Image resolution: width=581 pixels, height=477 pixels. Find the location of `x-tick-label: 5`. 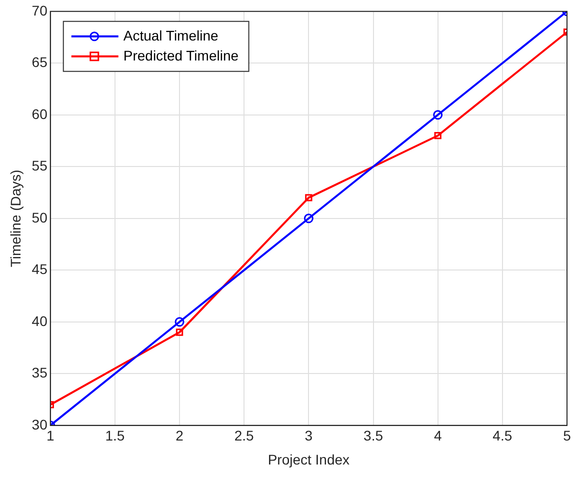

x-tick-label: 5 is located at coordinates (567, 436).